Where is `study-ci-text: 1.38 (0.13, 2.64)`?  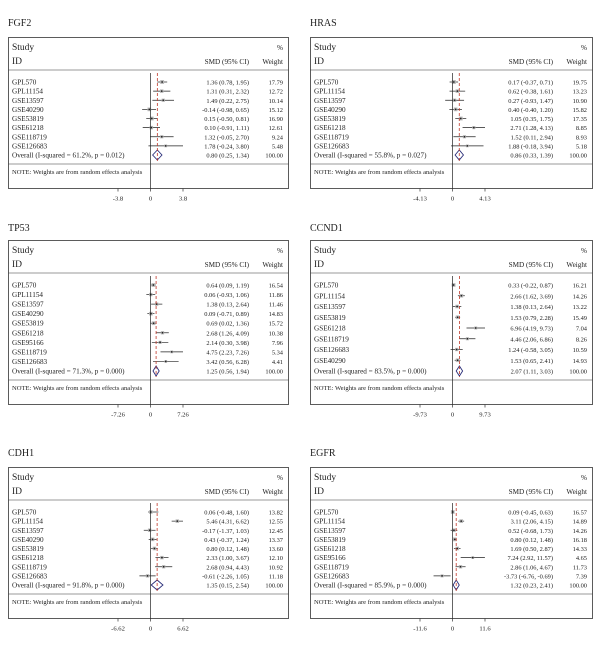 study-ci-text: 1.38 (0.13, 2.64) is located at coordinates (531, 307).